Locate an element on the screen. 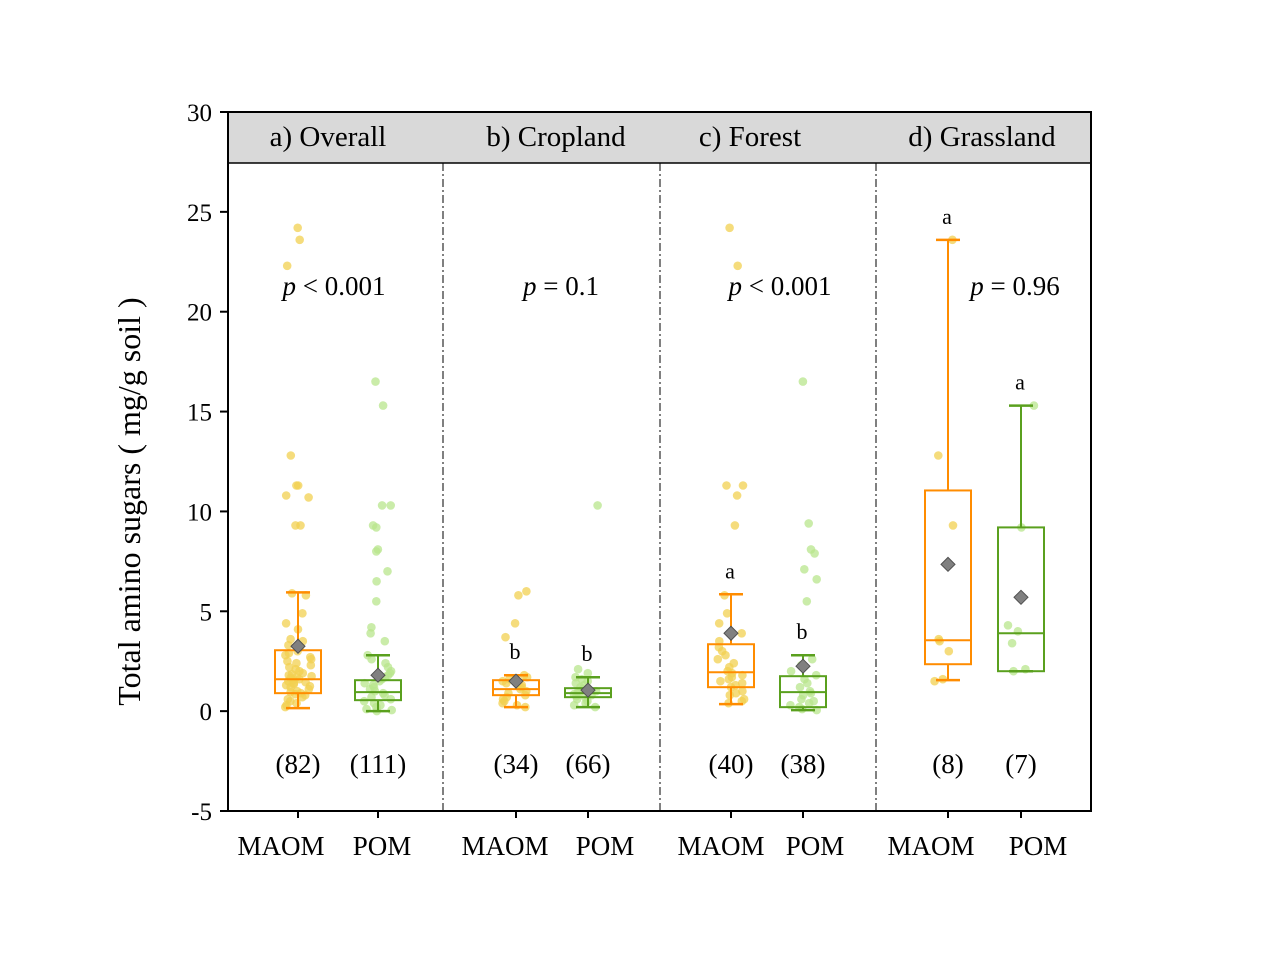  y-tick-label: 10 is located at coordinates (199, 512).